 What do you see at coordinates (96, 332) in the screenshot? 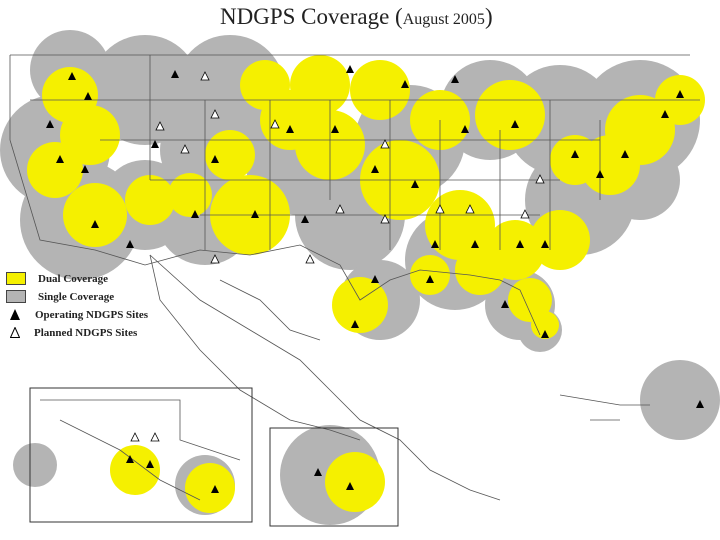
I see `legend-planned: Planned NDGPS Sites` at bounding box center [96, 332].